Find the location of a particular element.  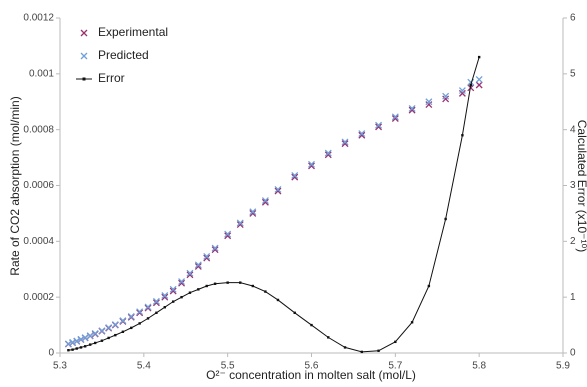

x-tick-label: 5.5 is located at coordinates (228, 366).